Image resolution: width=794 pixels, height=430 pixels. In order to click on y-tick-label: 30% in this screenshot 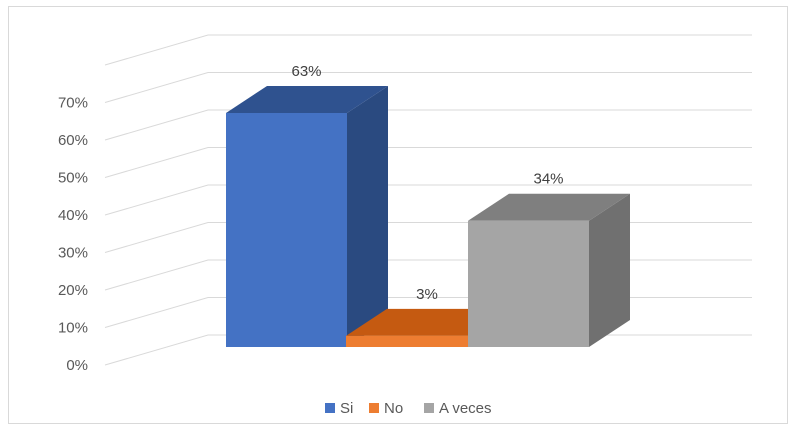, I will do `click(73, 253)`.